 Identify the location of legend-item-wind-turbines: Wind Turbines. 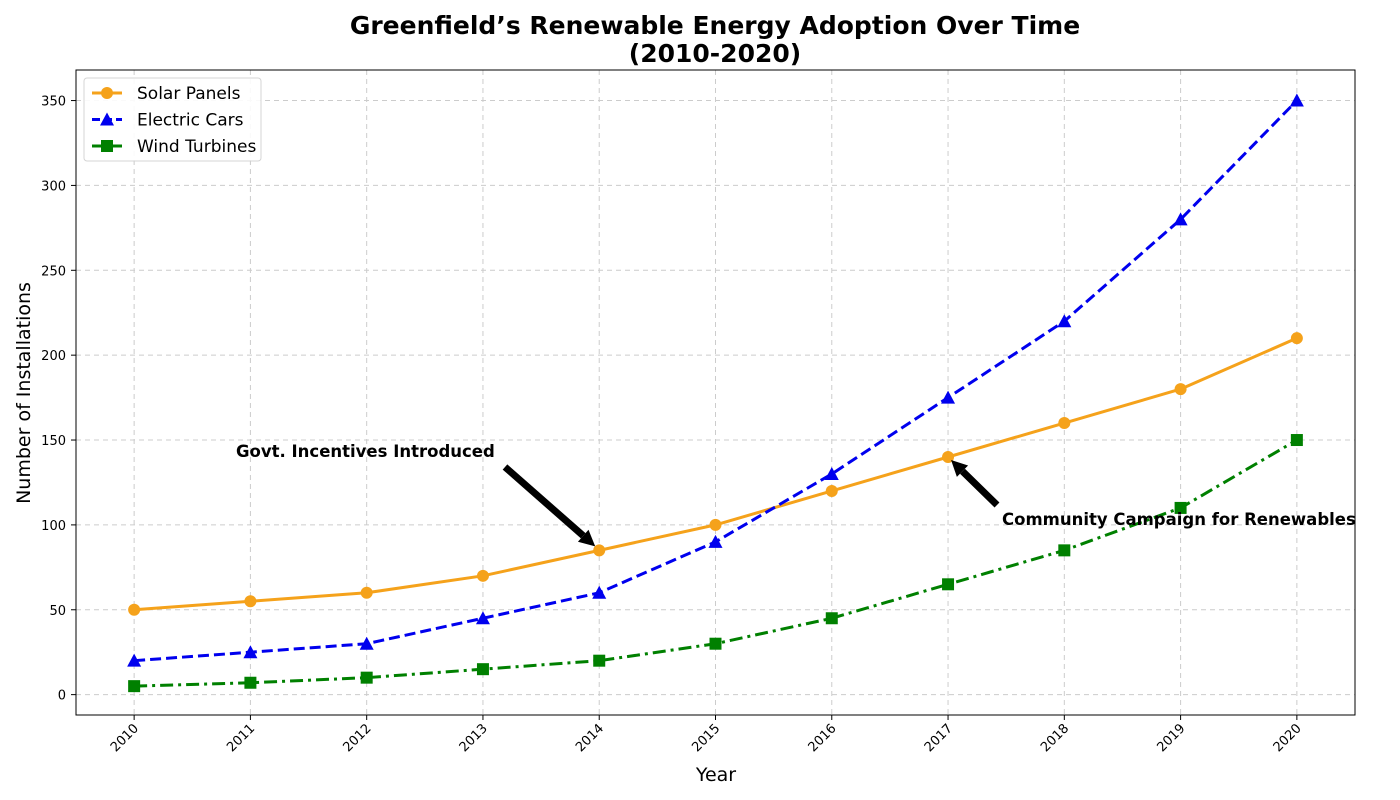
(174, 147).